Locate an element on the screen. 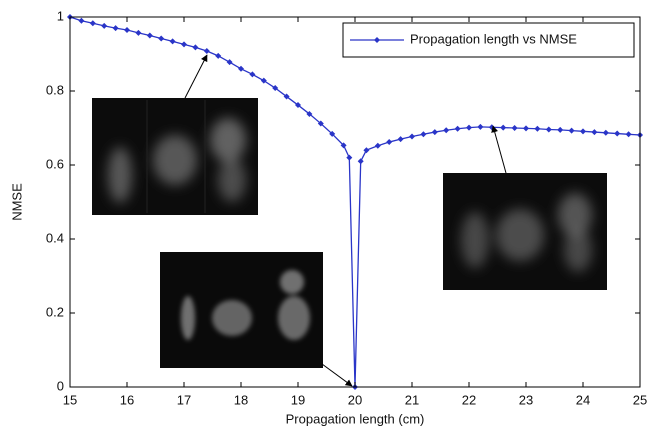 This screenshot has height=435, width=651. y-tick-label: 0.2 is located at coordinates (55, 311).